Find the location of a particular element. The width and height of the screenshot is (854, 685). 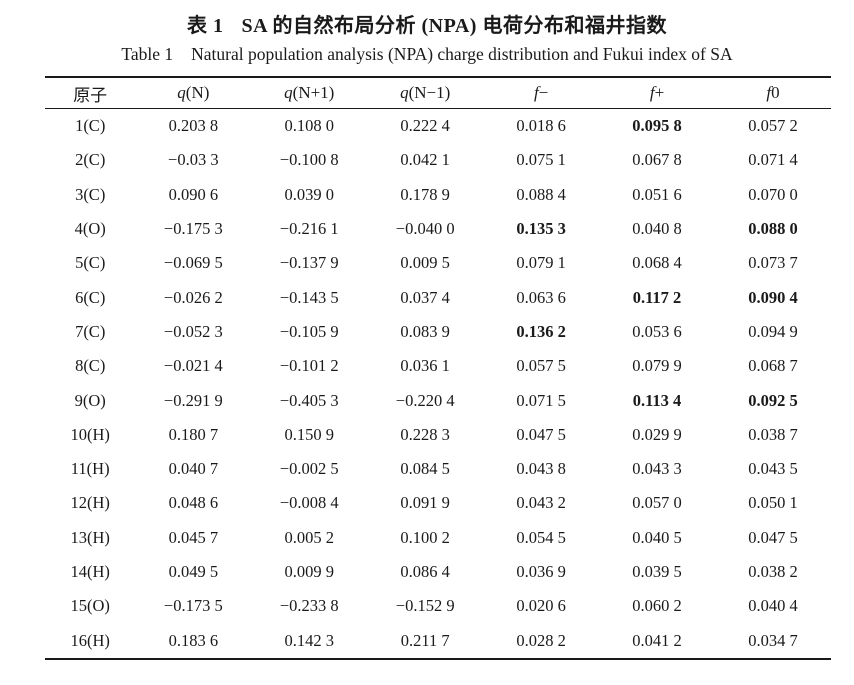

value-cell: 0.043 8 is located at coordinates (541, 469).